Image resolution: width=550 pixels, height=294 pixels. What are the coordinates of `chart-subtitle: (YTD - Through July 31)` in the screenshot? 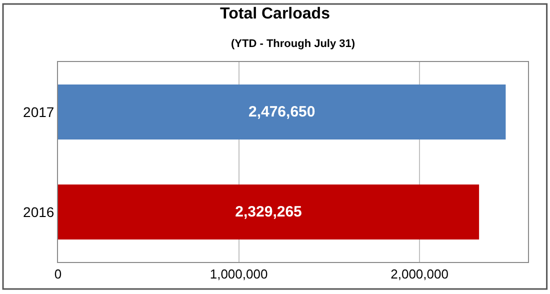 It's located at (293, 44).